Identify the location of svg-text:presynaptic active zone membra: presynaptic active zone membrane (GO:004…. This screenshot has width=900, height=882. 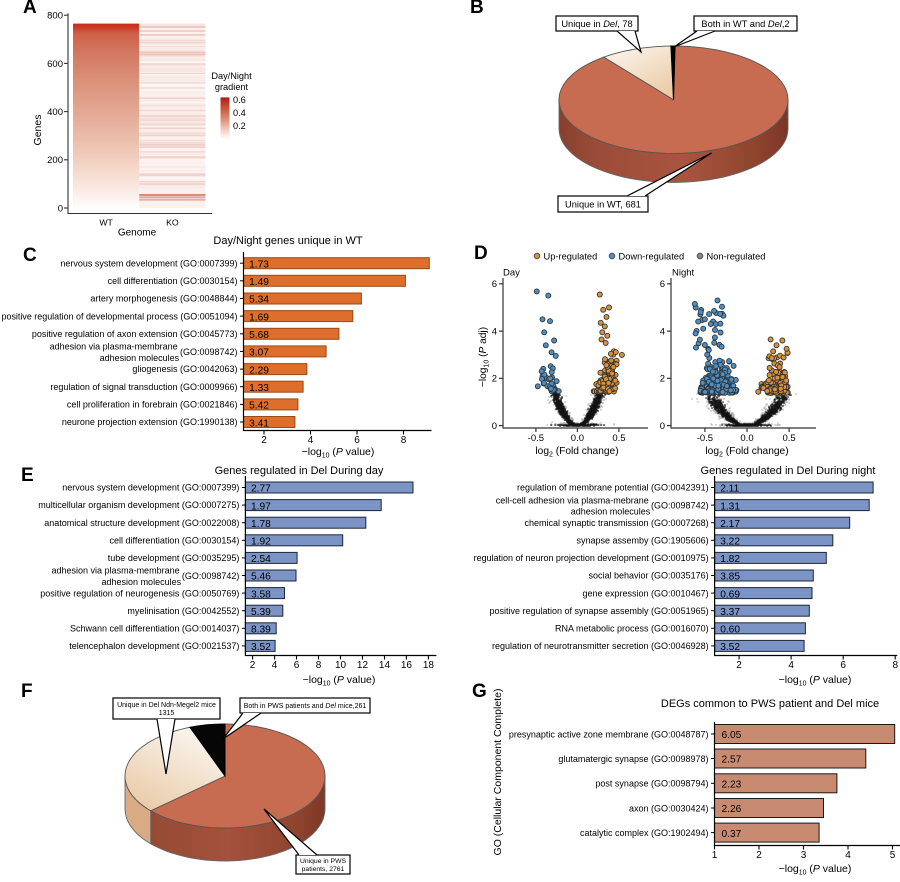
(609, 734).